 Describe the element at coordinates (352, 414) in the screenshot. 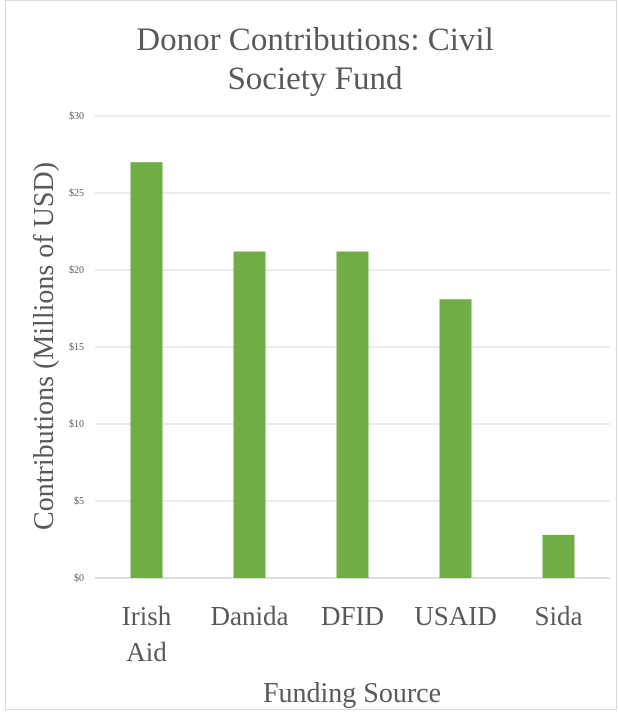

I see `bar-dfid` at that location.